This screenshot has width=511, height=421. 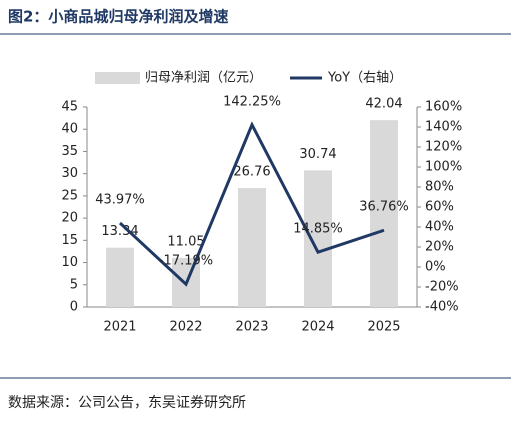 I want to click on y2-tick-label: 120%, so click(x=443, y=147).